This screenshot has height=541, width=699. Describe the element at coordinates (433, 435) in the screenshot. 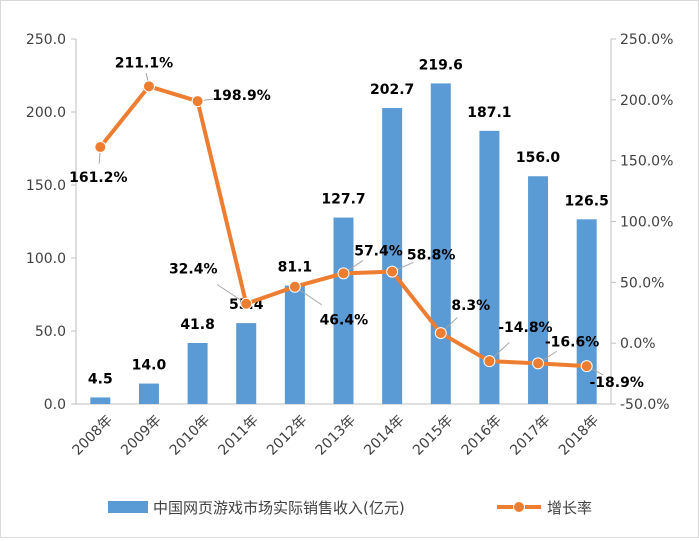

I see `x-axis-tick-label: 2015年` at that location.